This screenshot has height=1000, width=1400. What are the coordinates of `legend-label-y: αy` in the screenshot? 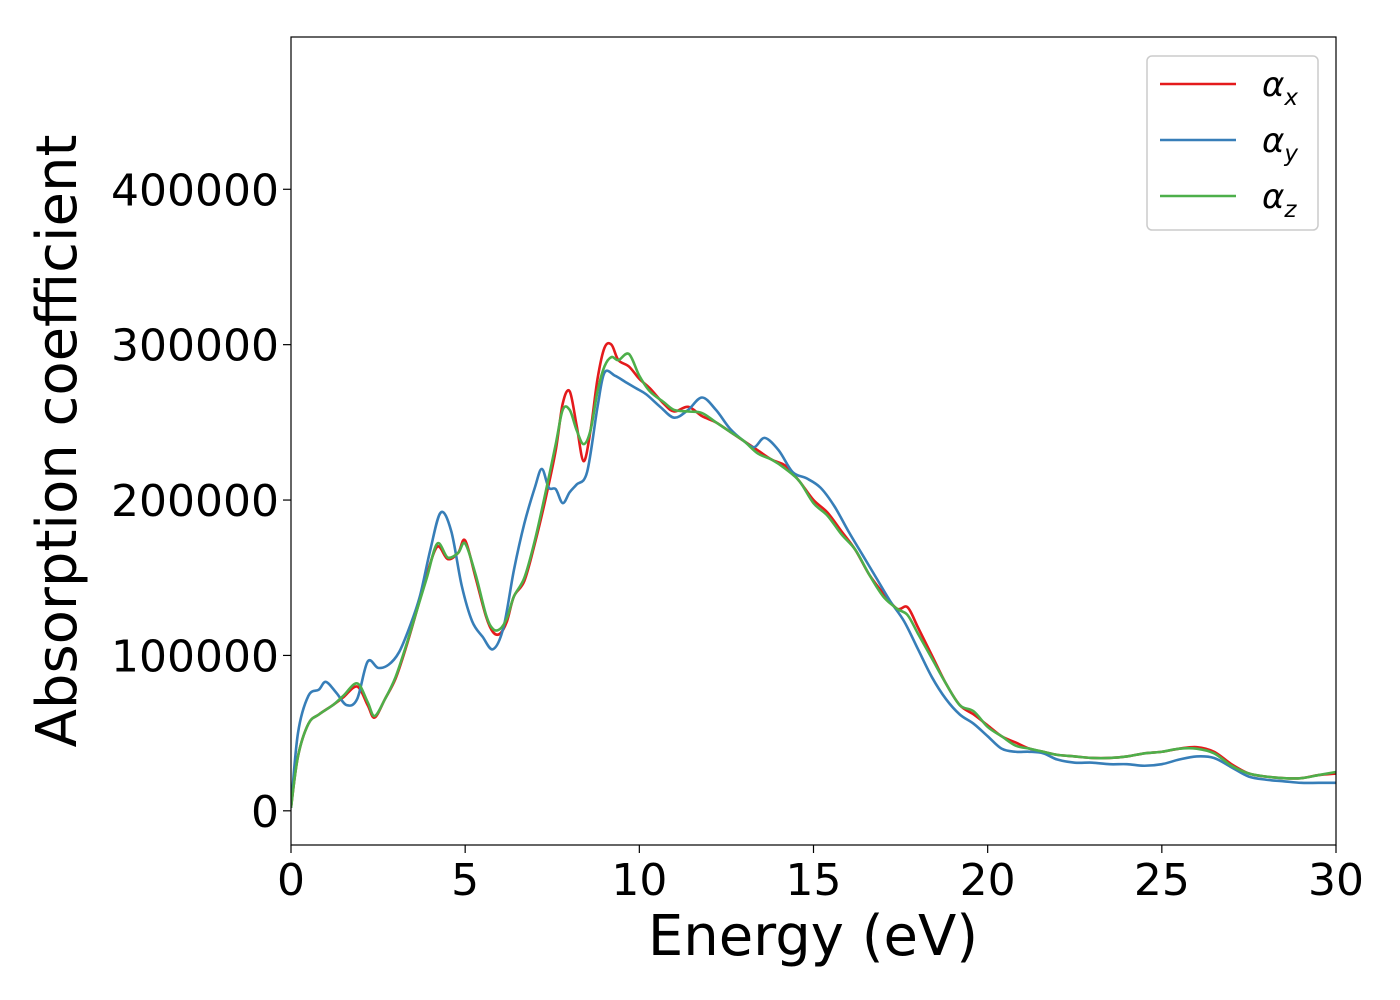 It's located at (1280, 144).